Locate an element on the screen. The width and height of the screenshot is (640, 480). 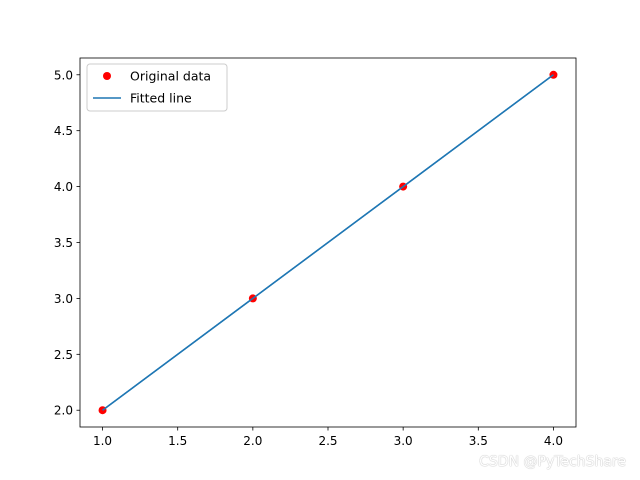
x-tick-label: 1.0 is located at coordinates (102, 441).